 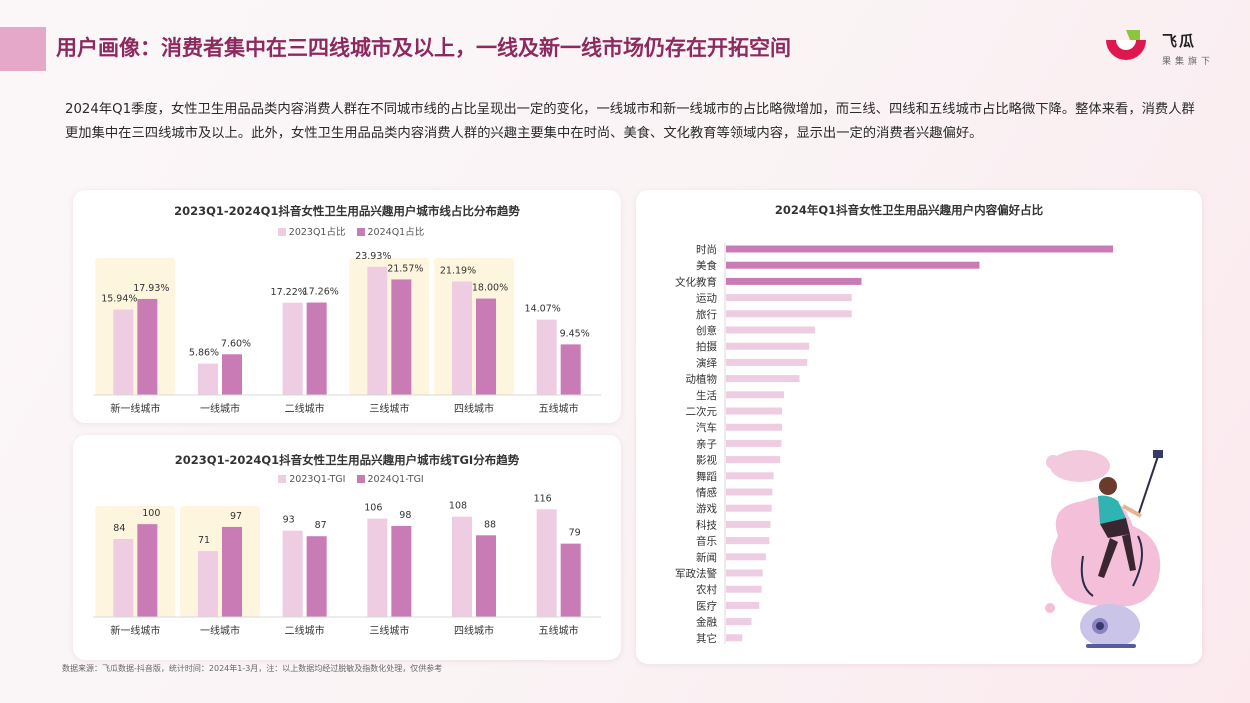 I want to click on data-label: 14.07%, so click(x=543, y=309).